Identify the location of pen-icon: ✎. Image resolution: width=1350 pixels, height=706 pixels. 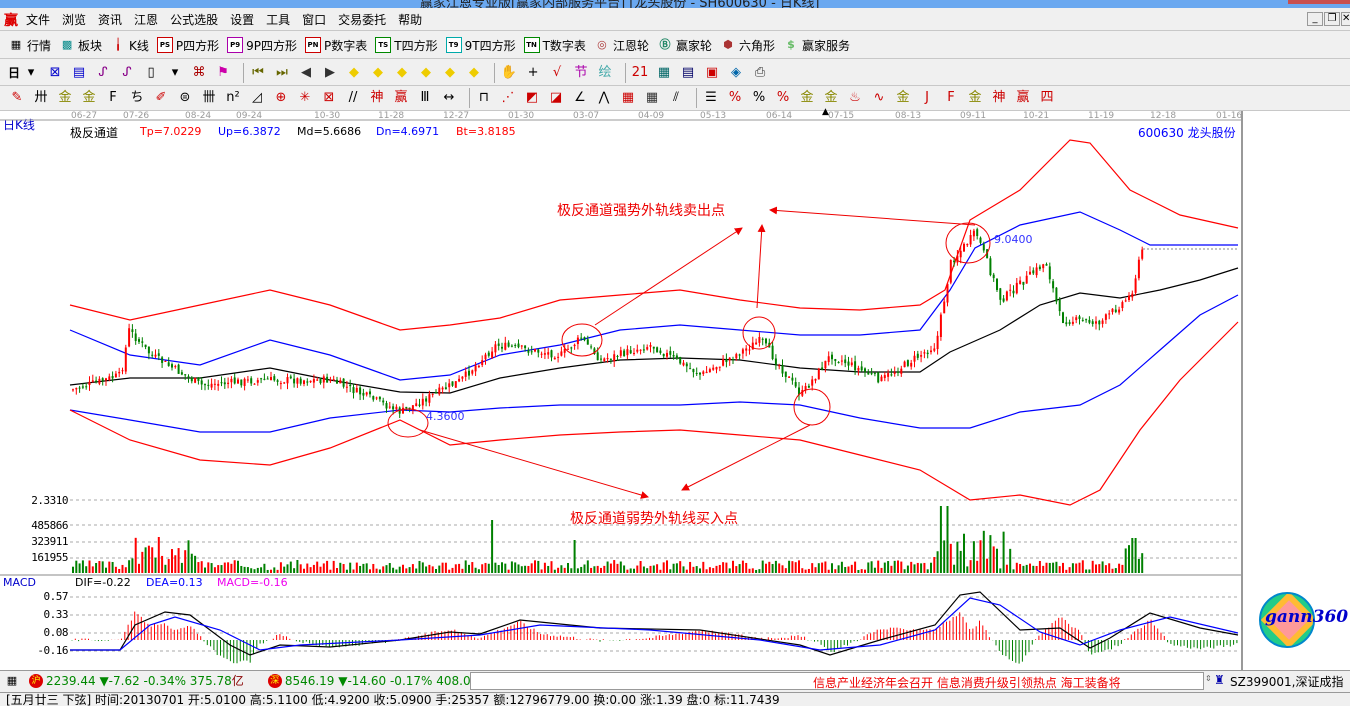
(17, 97).